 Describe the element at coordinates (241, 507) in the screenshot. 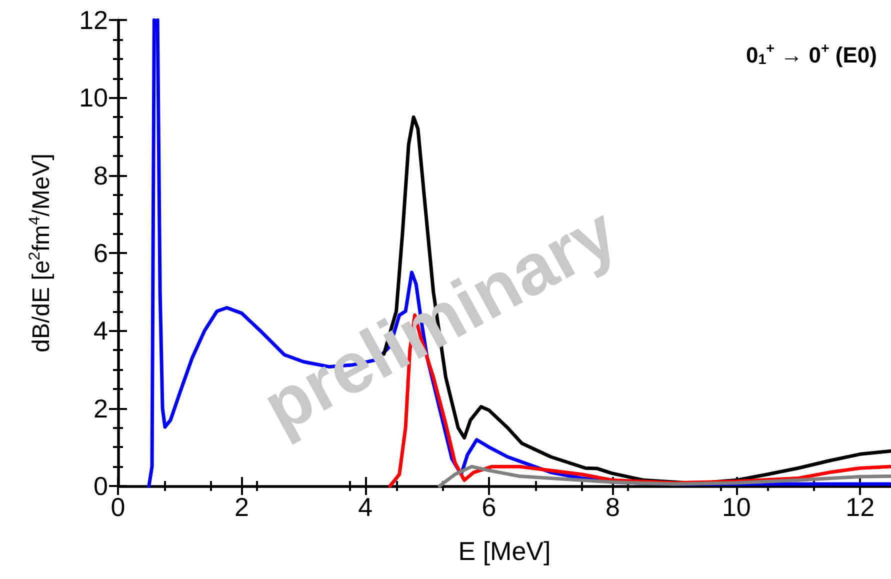

I see `x-tick-label: 2` at that location.